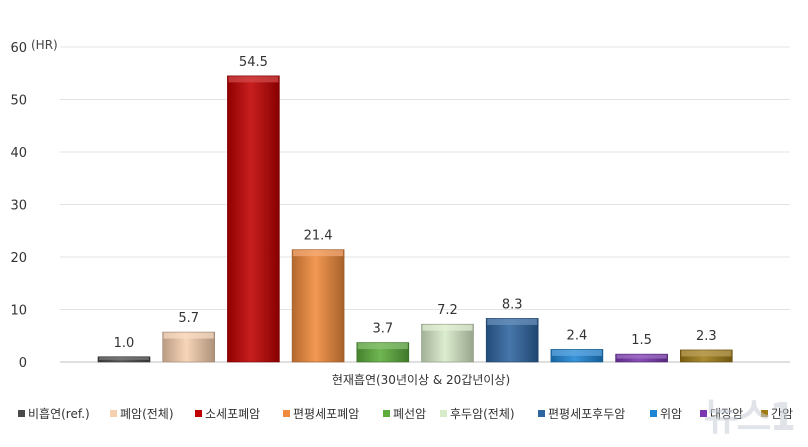 The image size is (808, 447). I want to click on y-tick-label: 30, so click(18, 206).